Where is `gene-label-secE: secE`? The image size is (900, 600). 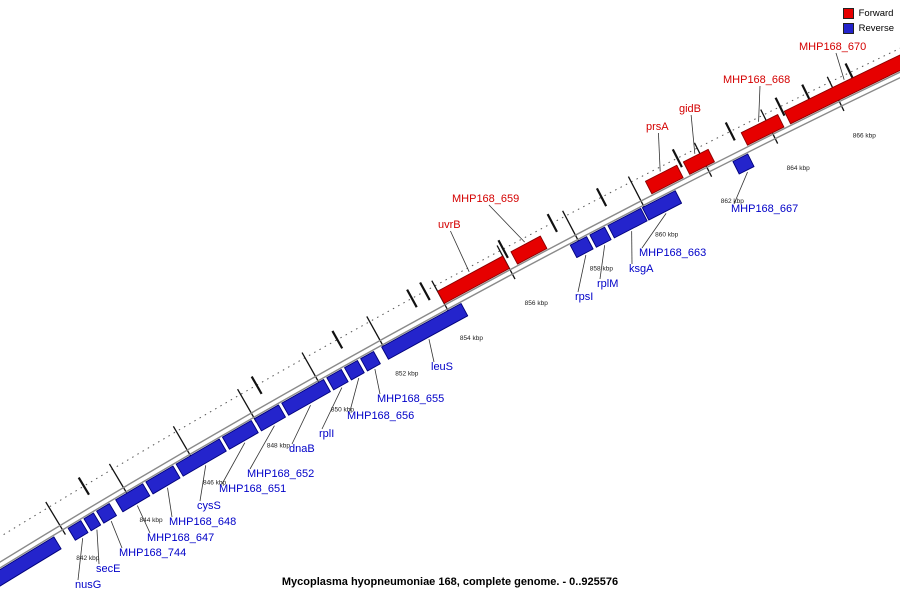 gene-label-secE: secE is located at coordinates (108, 569).